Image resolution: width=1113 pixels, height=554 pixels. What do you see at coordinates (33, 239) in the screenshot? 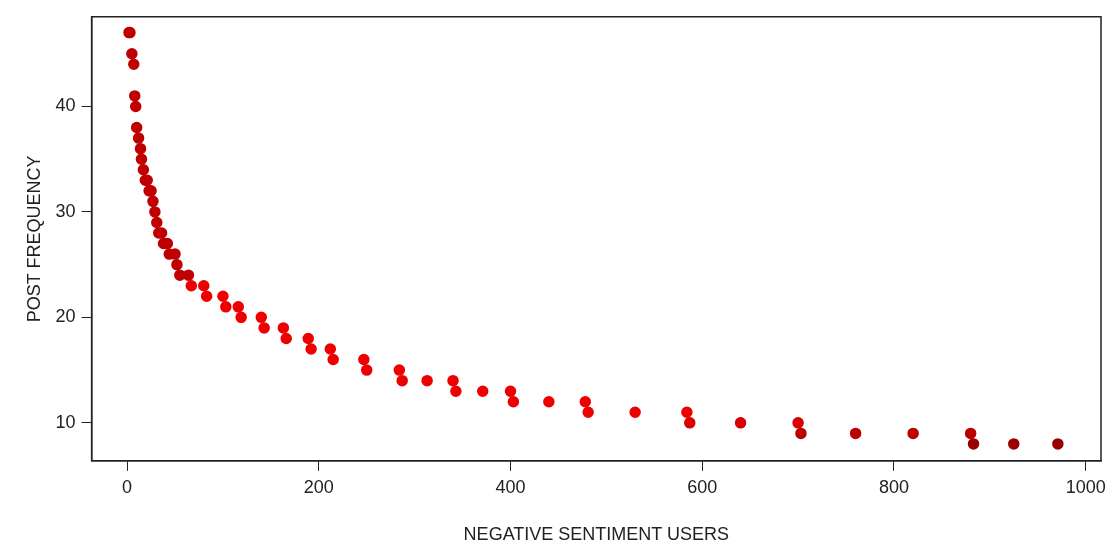
I see `y-axis-title: POST FREQUENCY` at bounding box center [33, 239].